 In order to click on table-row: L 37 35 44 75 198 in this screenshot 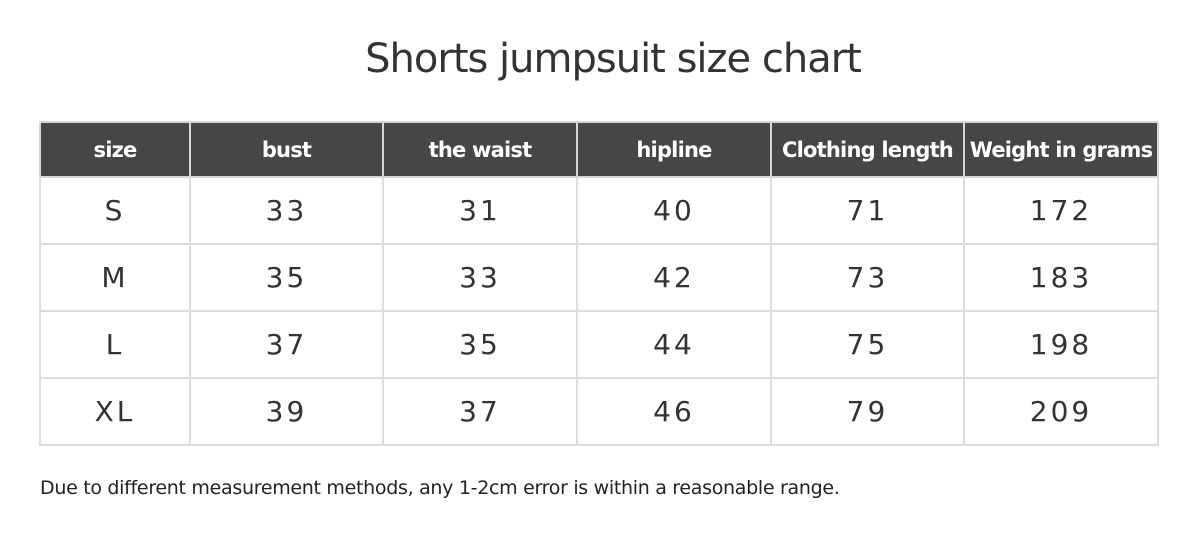, I will do `click(599, 344)`.